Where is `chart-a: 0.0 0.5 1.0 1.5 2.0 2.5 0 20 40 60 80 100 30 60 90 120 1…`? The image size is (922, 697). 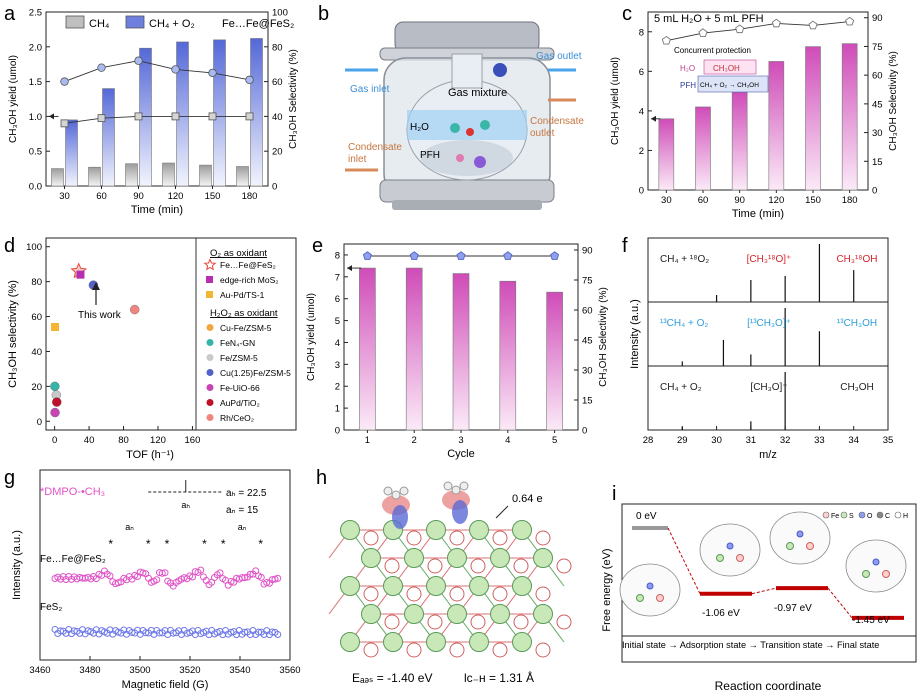
chart-a: 0.0 0.5 1.0 1.5 2.0 2.5 0 20 40 60 80 100 30 60 90 120 1… is located at coordinates (153, 112).